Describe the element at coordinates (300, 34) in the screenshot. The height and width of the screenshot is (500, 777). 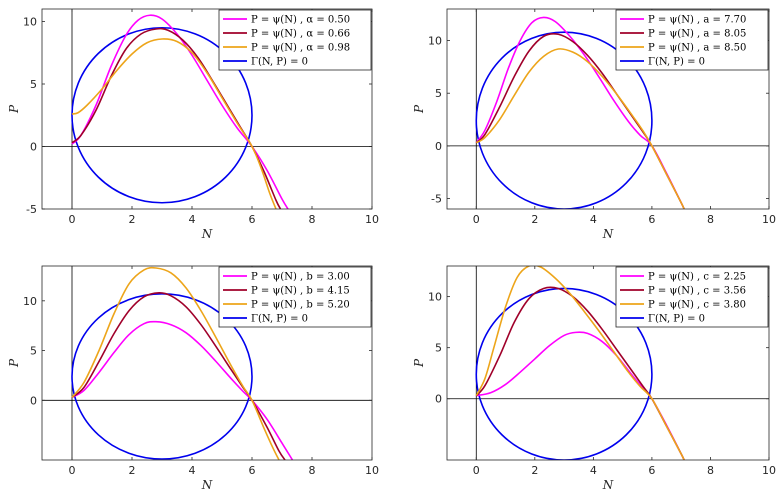
I see `legend-entry-label: P = ψ(N) , α = 0.66` at that location.